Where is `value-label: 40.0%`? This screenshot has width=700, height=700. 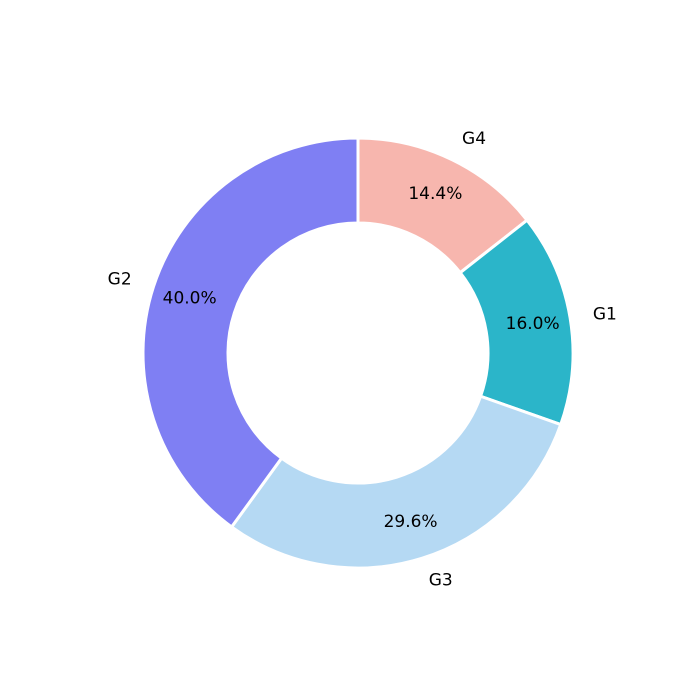 value-label: 40.0% is located at coordinates (190, 298).